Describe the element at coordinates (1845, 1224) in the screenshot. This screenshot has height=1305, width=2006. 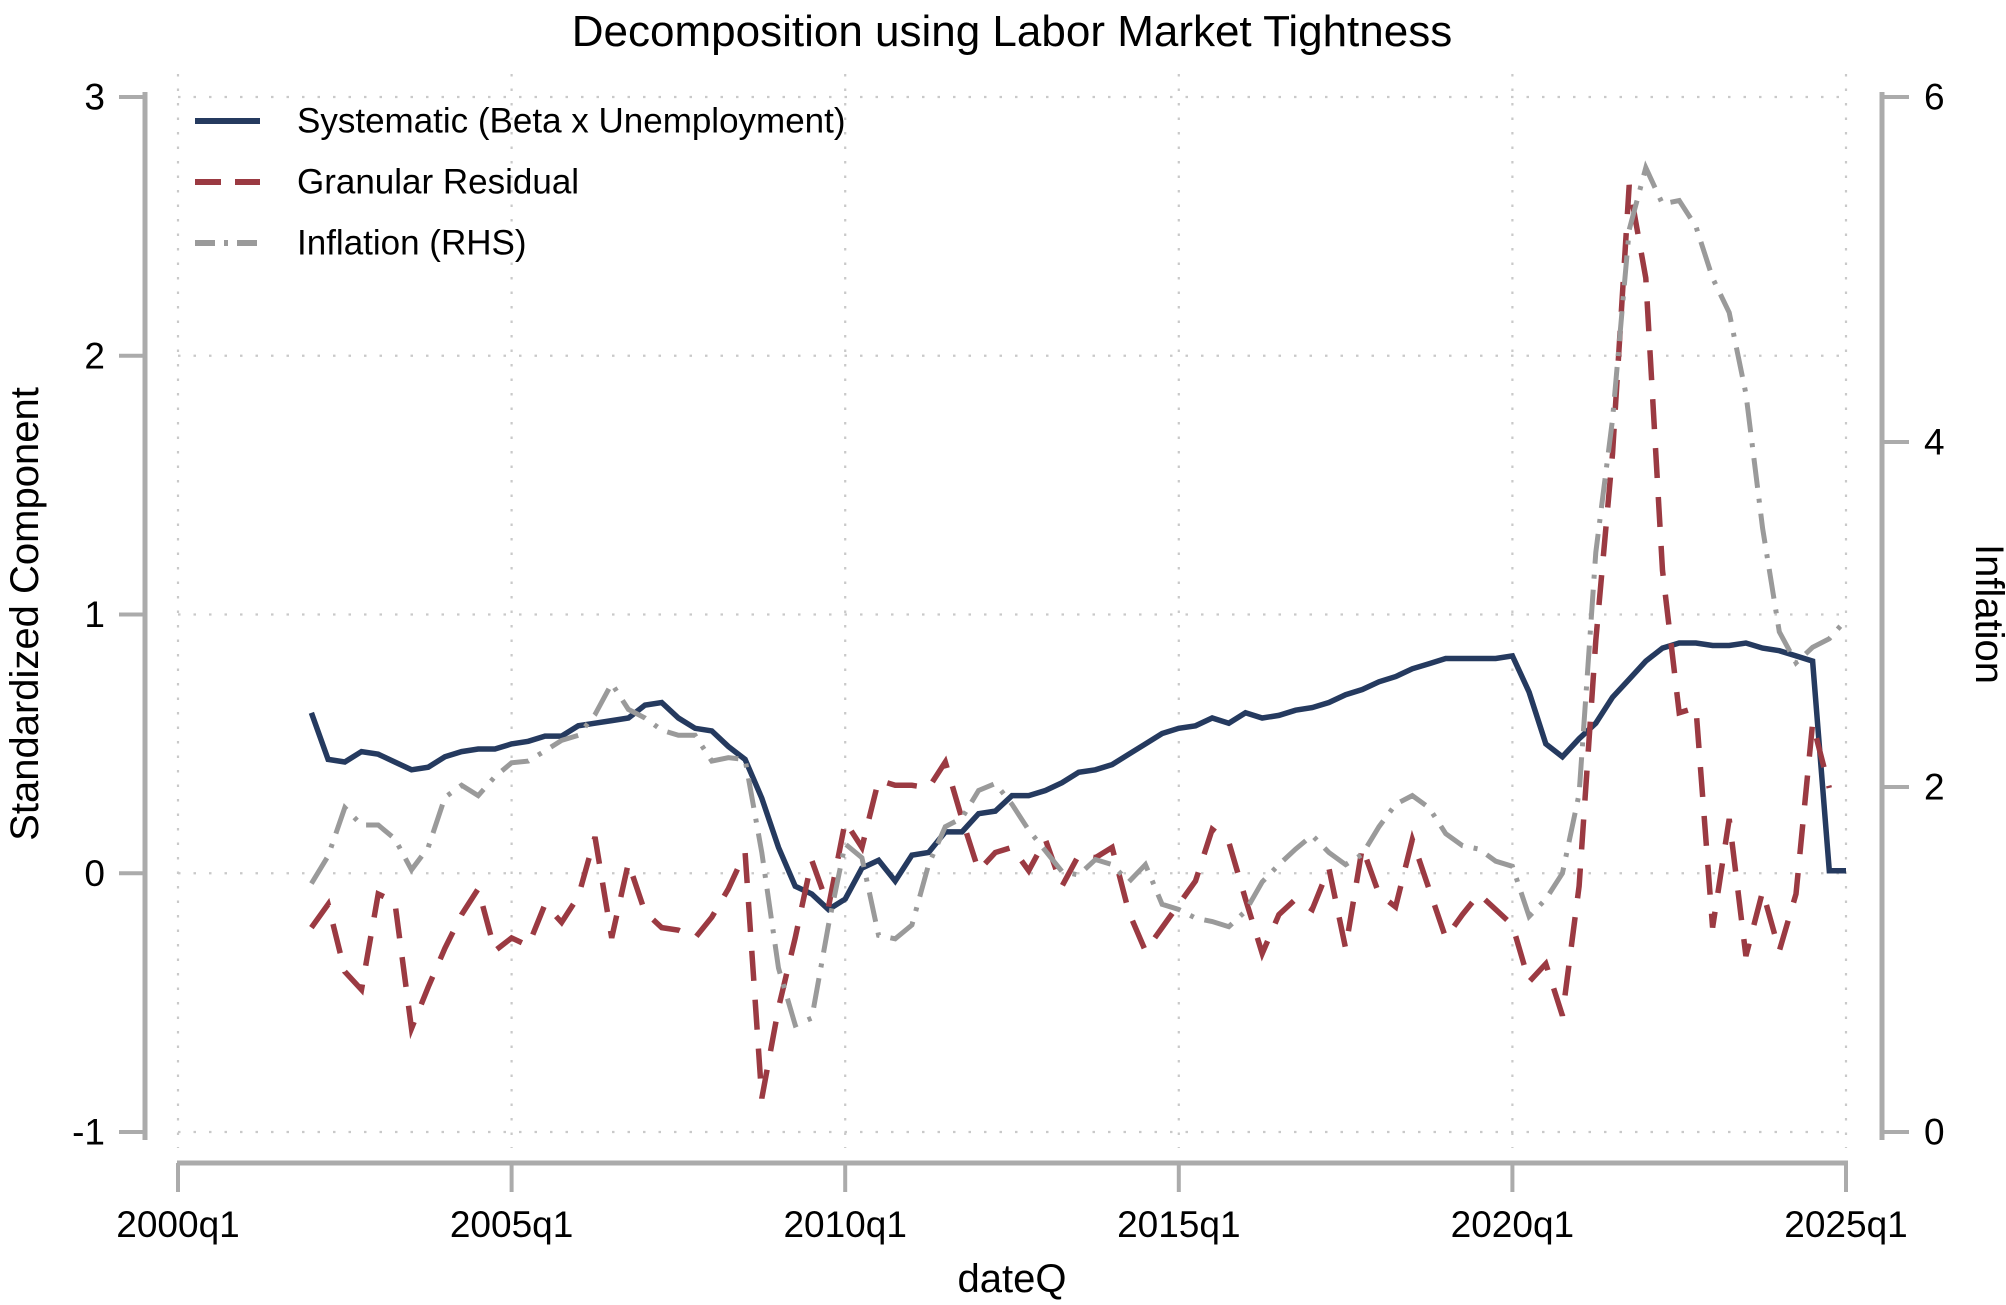
I see `x-tick-label: 2025q1` at that location.